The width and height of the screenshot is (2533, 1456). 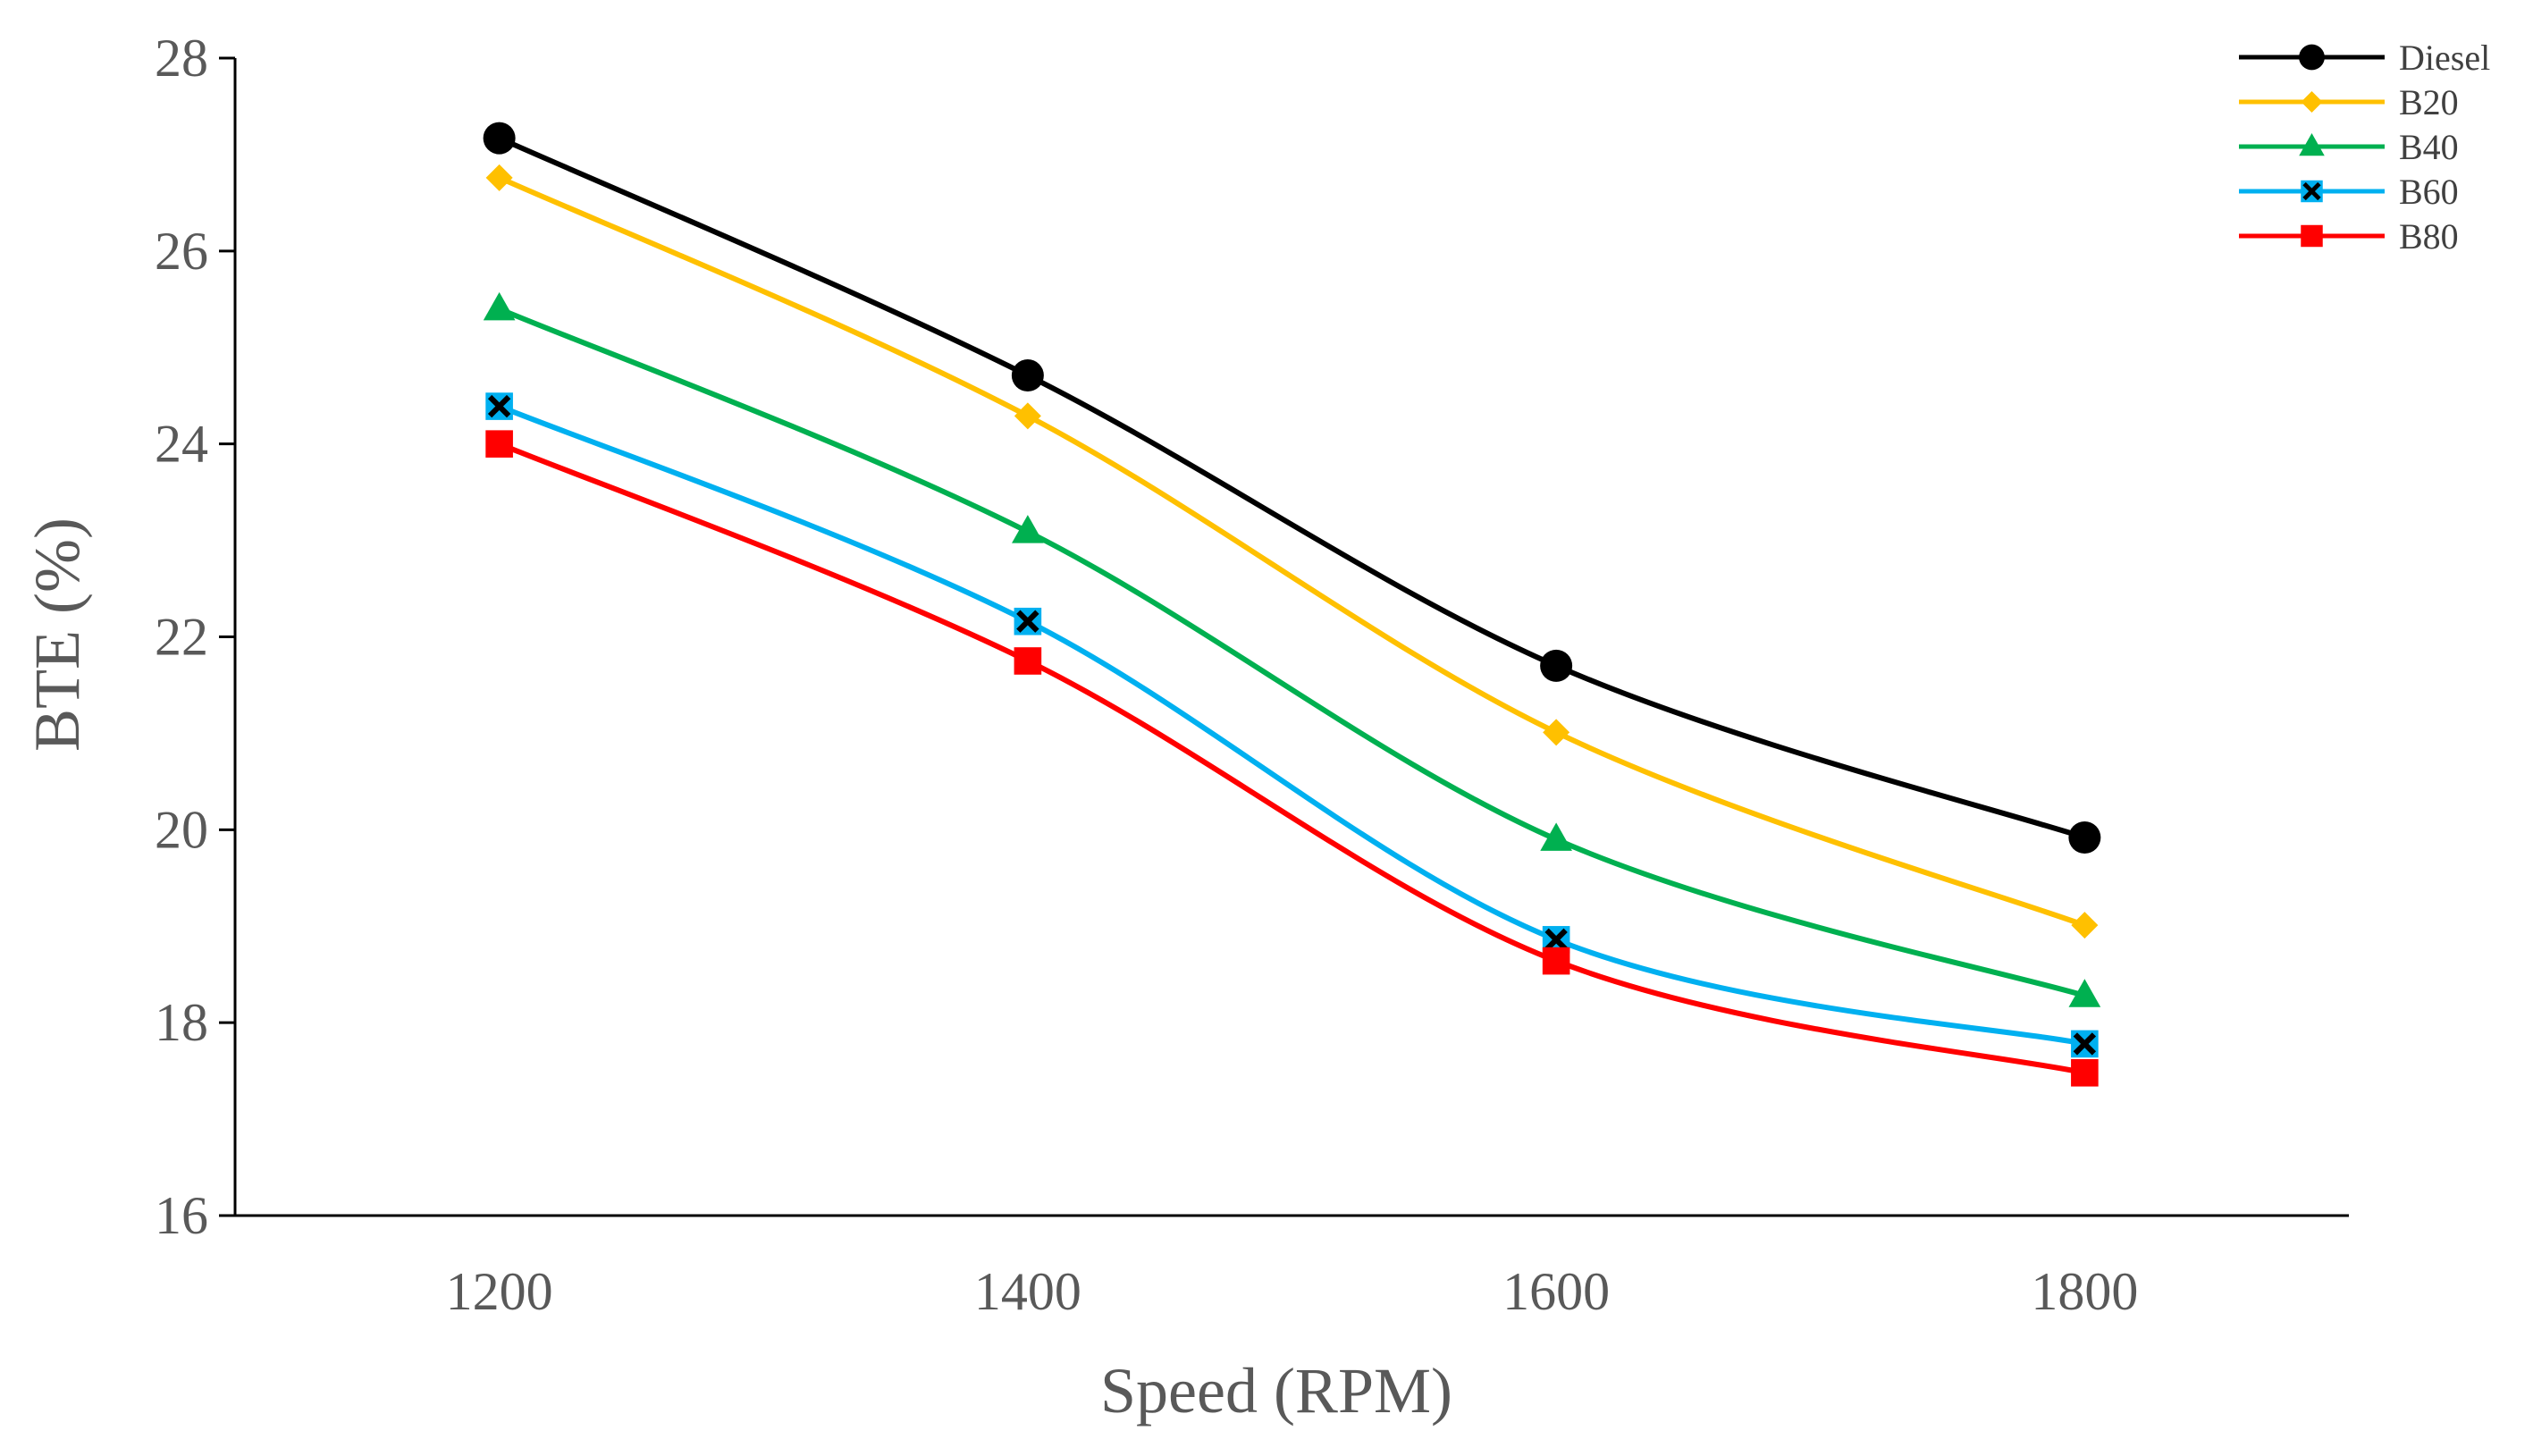 I want to click on y-tick-label-22: 22, so click(x=181, y=638).